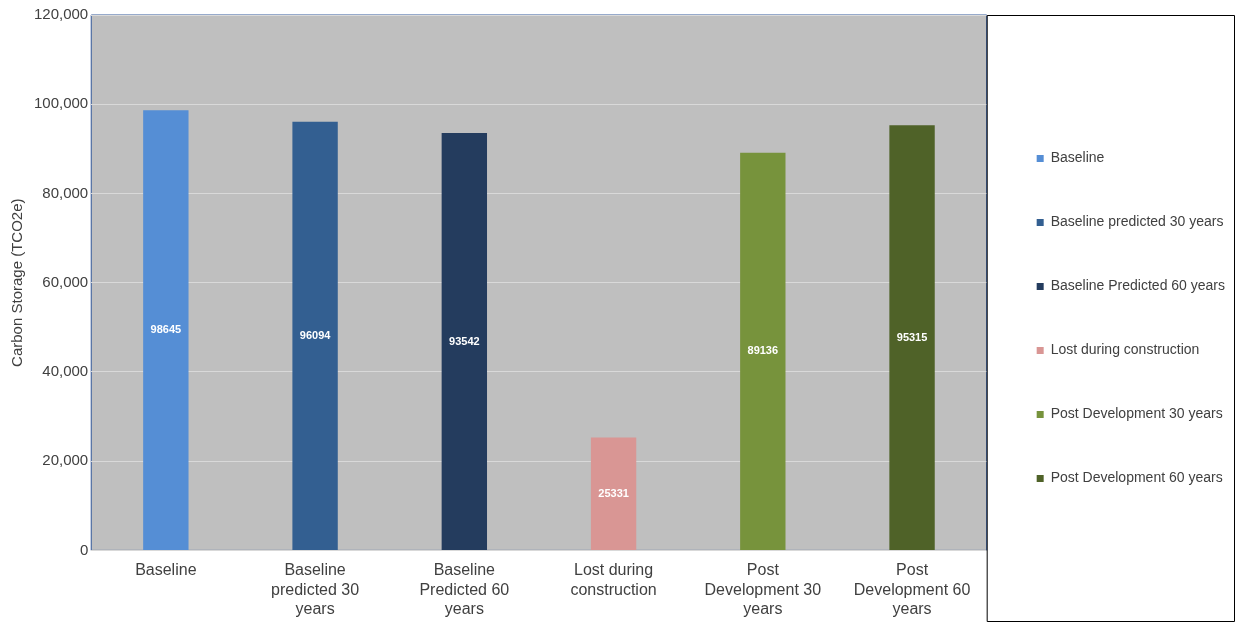  What do you see at coordinates (763, 350) in the screenshot?
I see `data-label: 89136` at bounding box center [763, 350].